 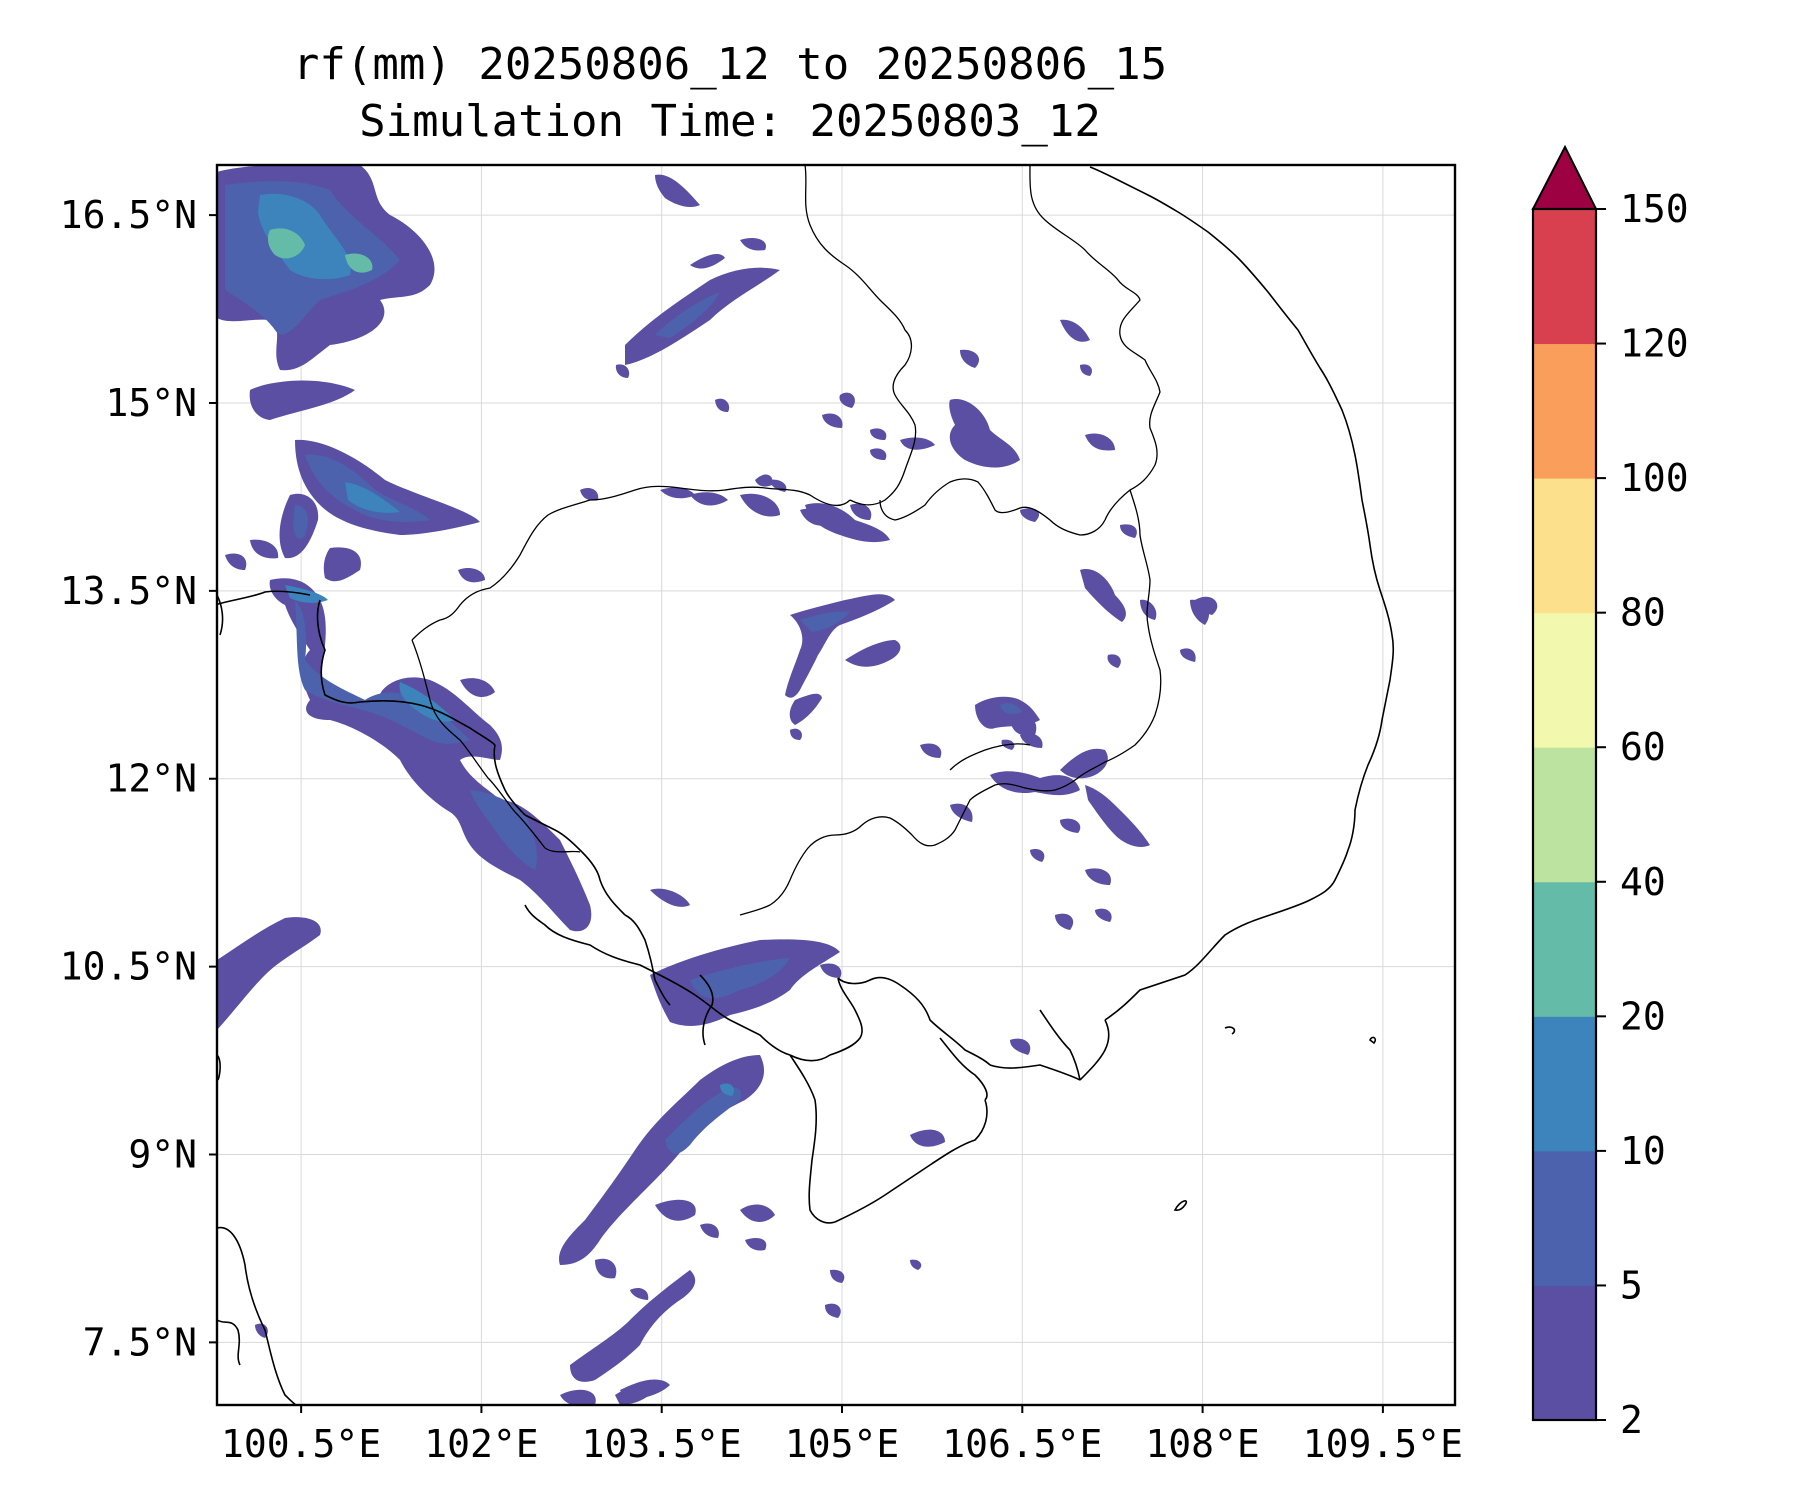 What do you see at coordinates (481, 1444) in the screenshot?
I see `x-tick-label: 102°E` at bounding box center [481, 1444].